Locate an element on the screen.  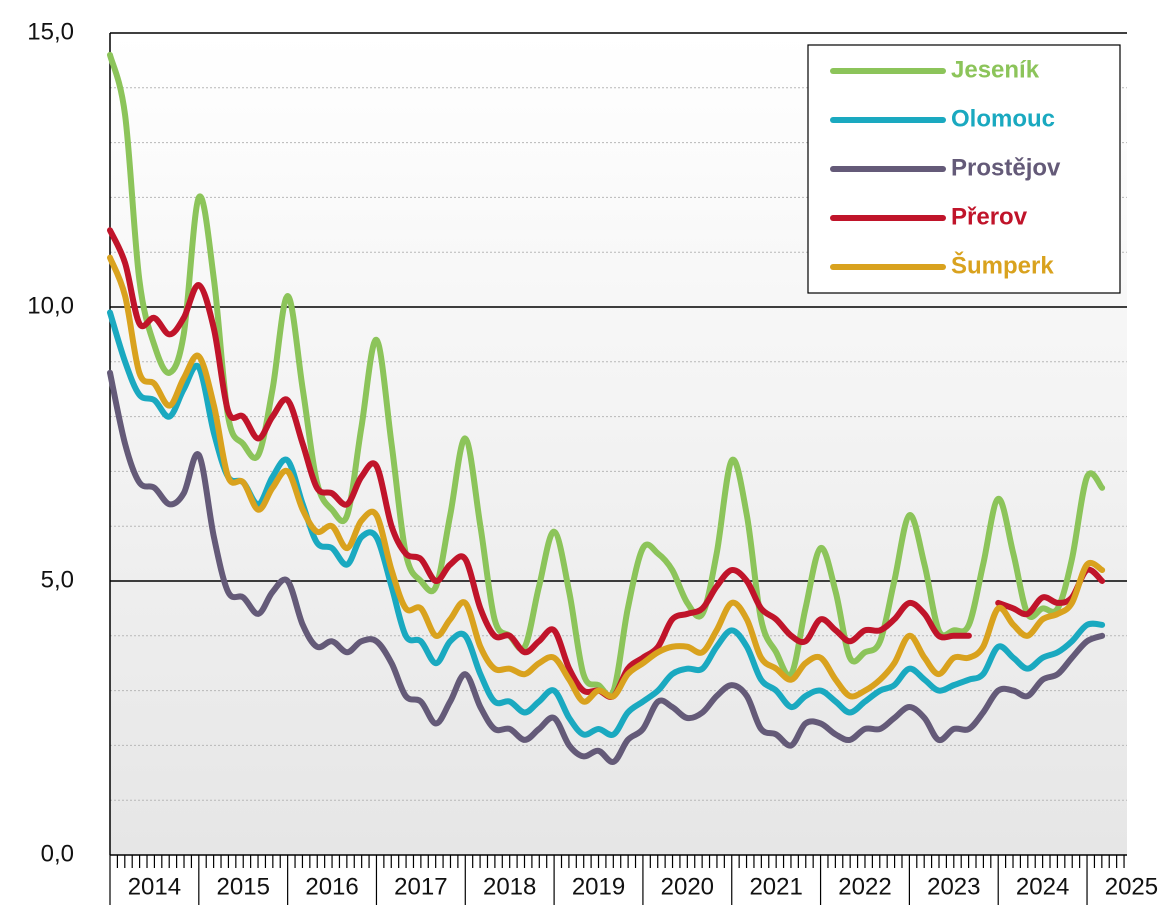
x-tick-label: 2017 is located at coordinates (420, 886).